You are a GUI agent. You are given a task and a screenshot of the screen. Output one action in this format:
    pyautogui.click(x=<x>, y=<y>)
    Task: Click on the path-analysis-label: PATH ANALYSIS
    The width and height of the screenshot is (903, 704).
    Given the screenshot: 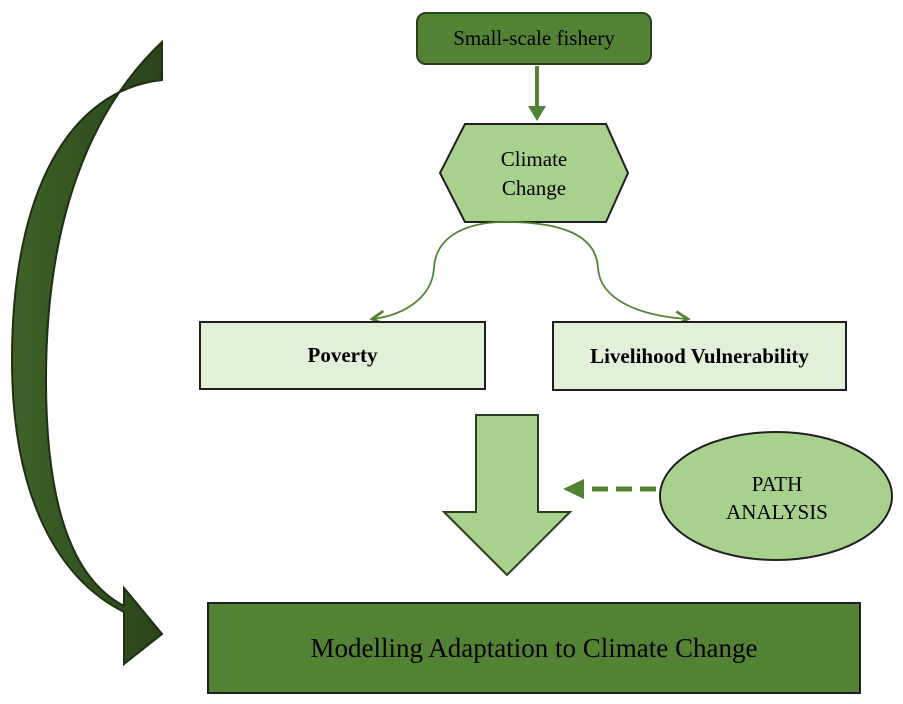 What is the action you would take?
    pyautogui.click(x=777, y=498)
    